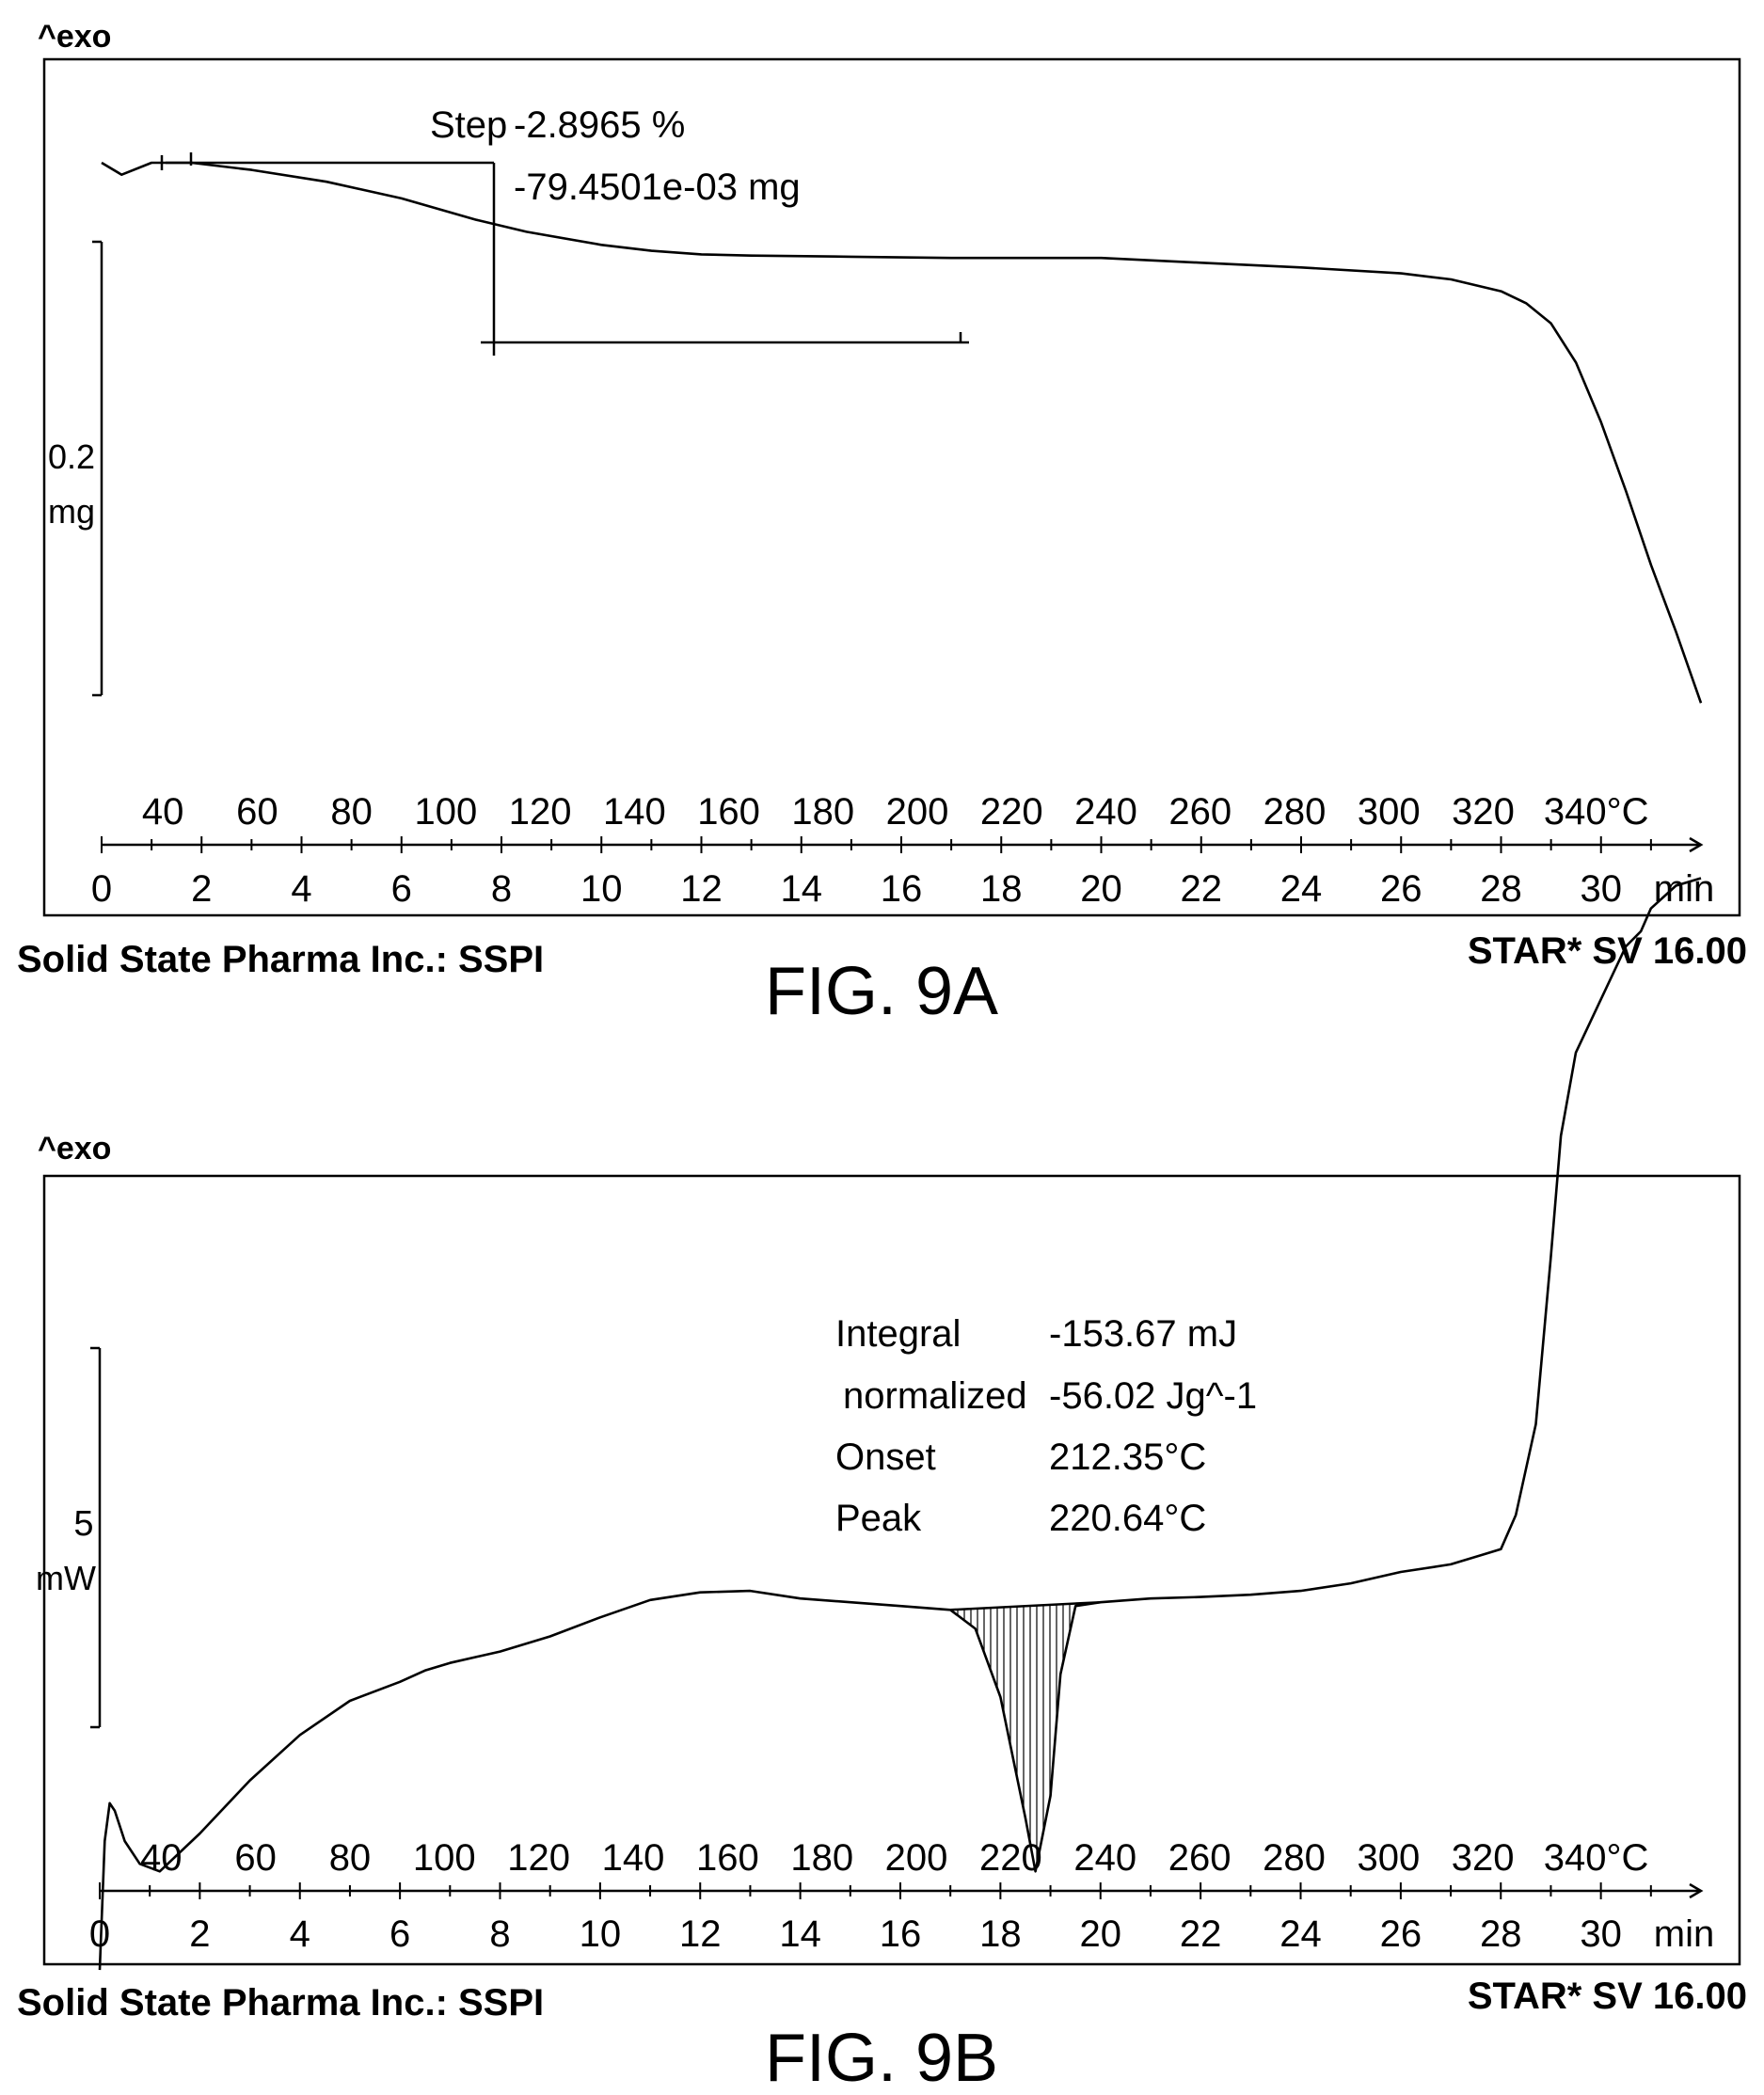  What do you see at coordinates (71, 511) in the screenshot?
I see `scale-bar-unit-9a: mg` at bounding box center [71, 511].